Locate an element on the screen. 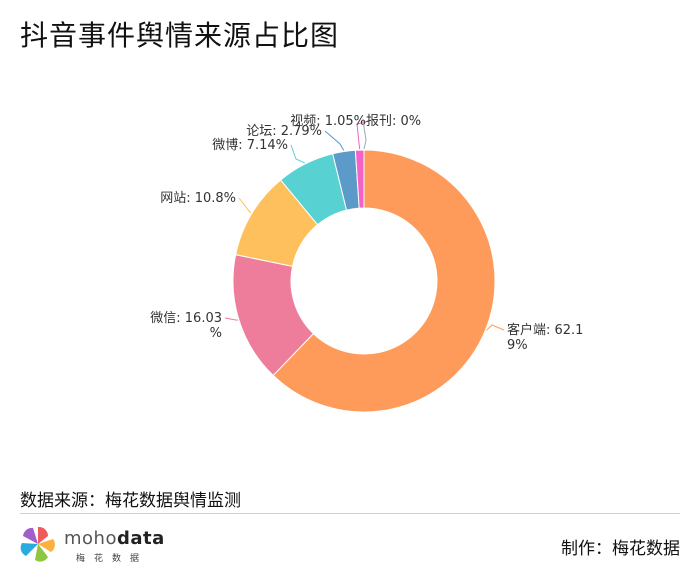 The height and width of the screenshot is (576, 700). pinwheel-icon is located at coordinates (37, 544).